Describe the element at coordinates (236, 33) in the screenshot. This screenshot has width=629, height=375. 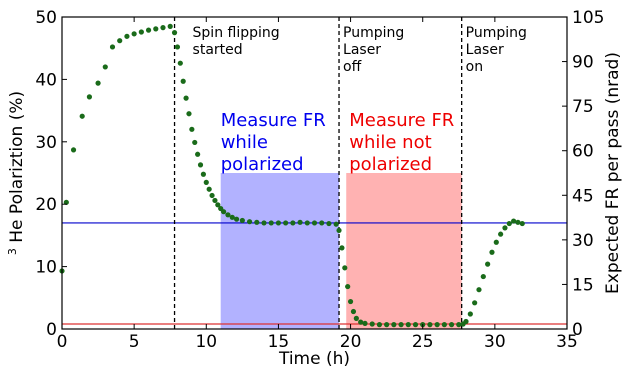
I see `vline-label-0-line-0: Spin flipping` at that location.